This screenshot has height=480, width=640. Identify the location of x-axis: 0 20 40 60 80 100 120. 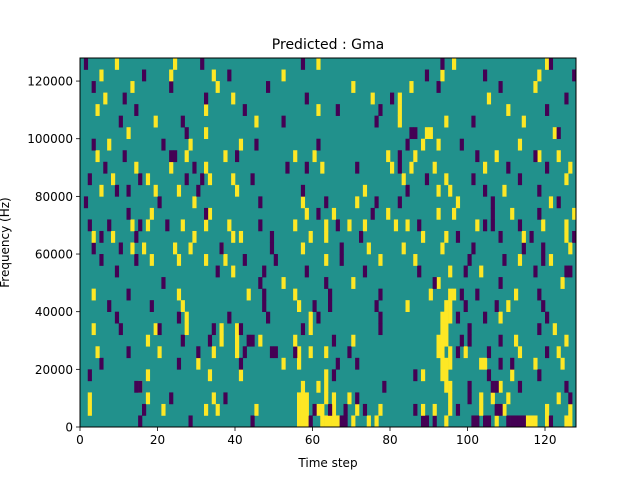
(316, 437).